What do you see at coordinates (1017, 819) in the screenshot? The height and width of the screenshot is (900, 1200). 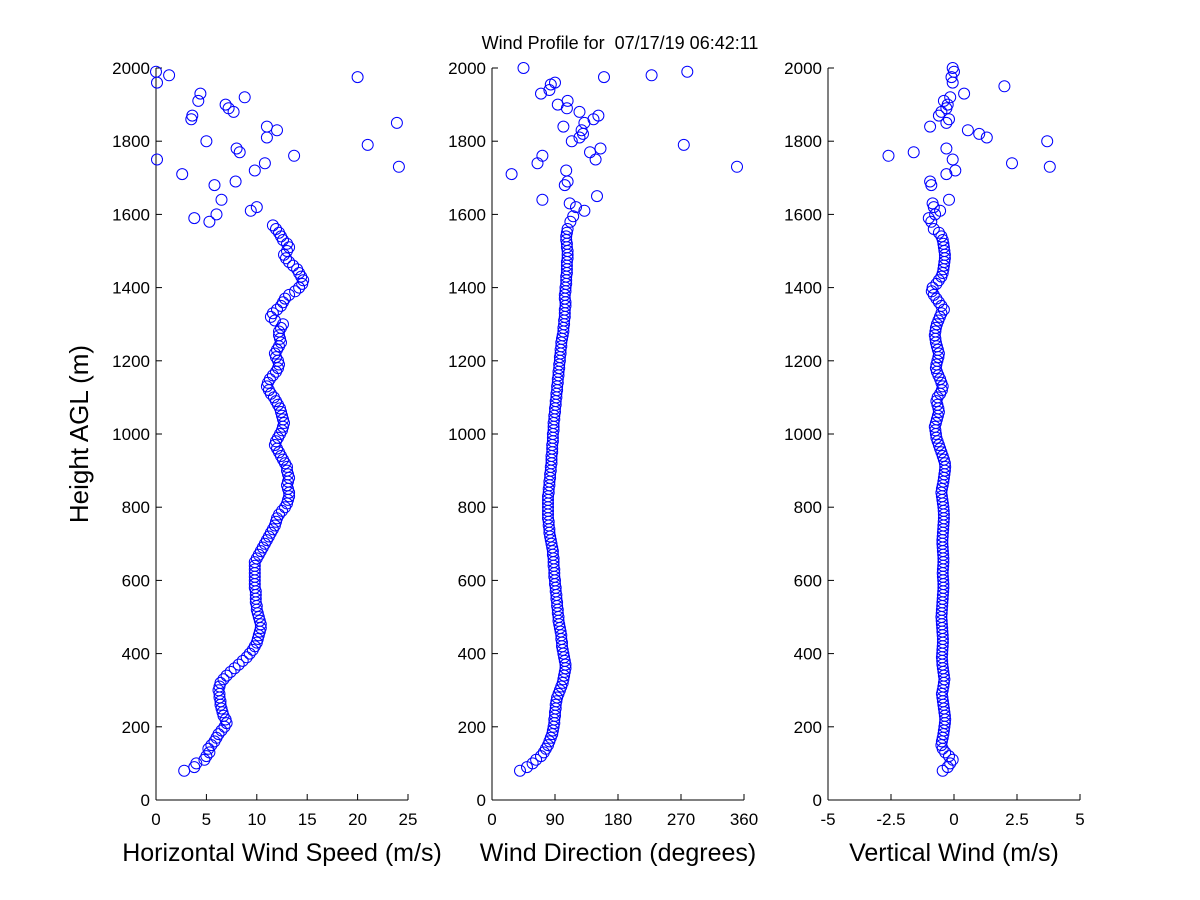 I see `x-tick-label: 2.5` at bounding box center [1017, 819].